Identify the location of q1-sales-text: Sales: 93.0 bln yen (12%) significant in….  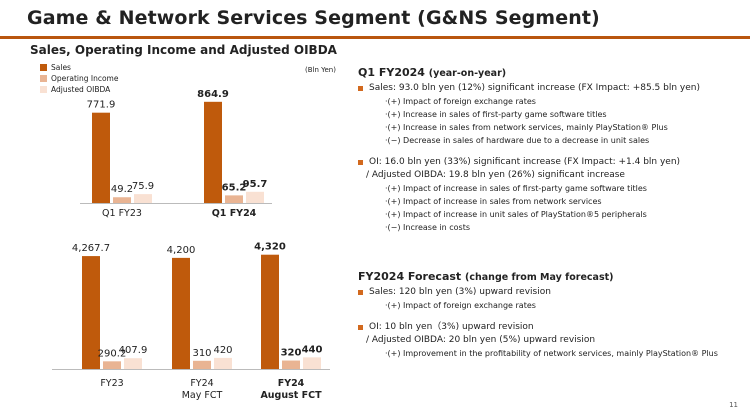
(535, 88).